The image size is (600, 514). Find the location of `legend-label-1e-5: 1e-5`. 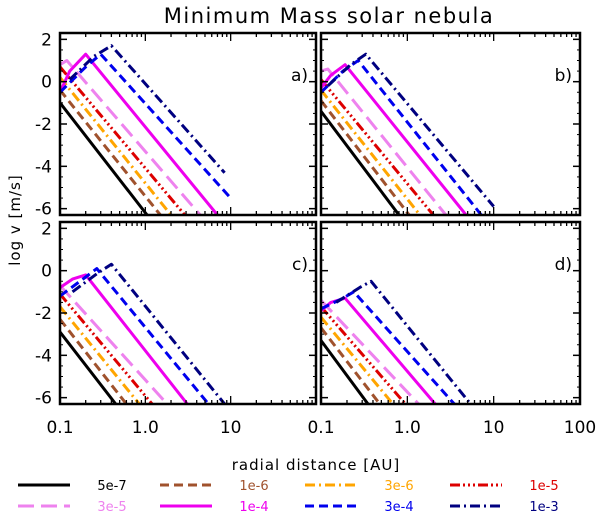

legend-label-1e-5: 1e-5 is located at coordinates (543, 486).